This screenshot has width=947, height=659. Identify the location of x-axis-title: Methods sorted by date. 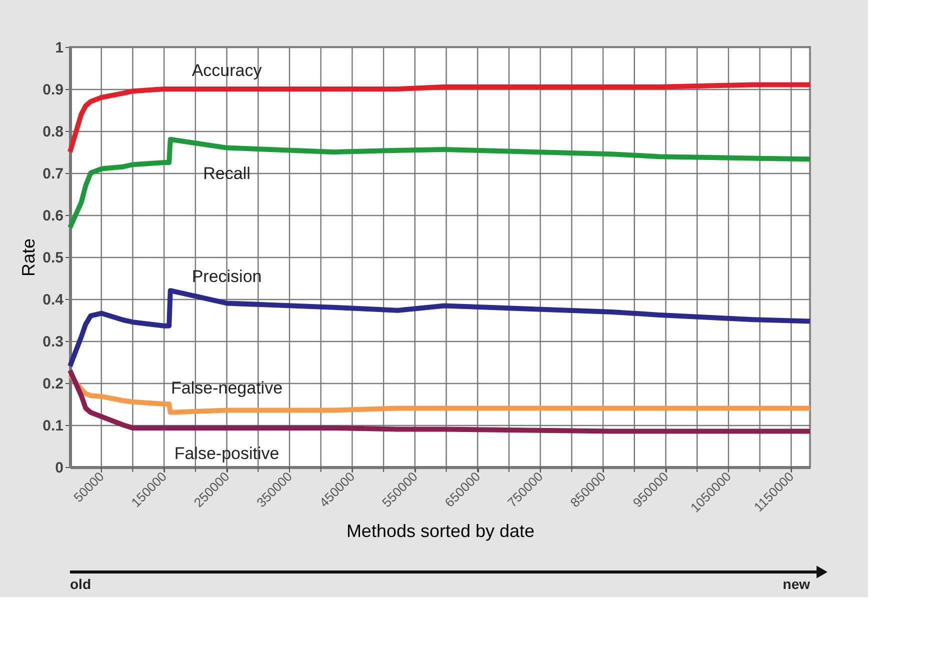
(440, 531).